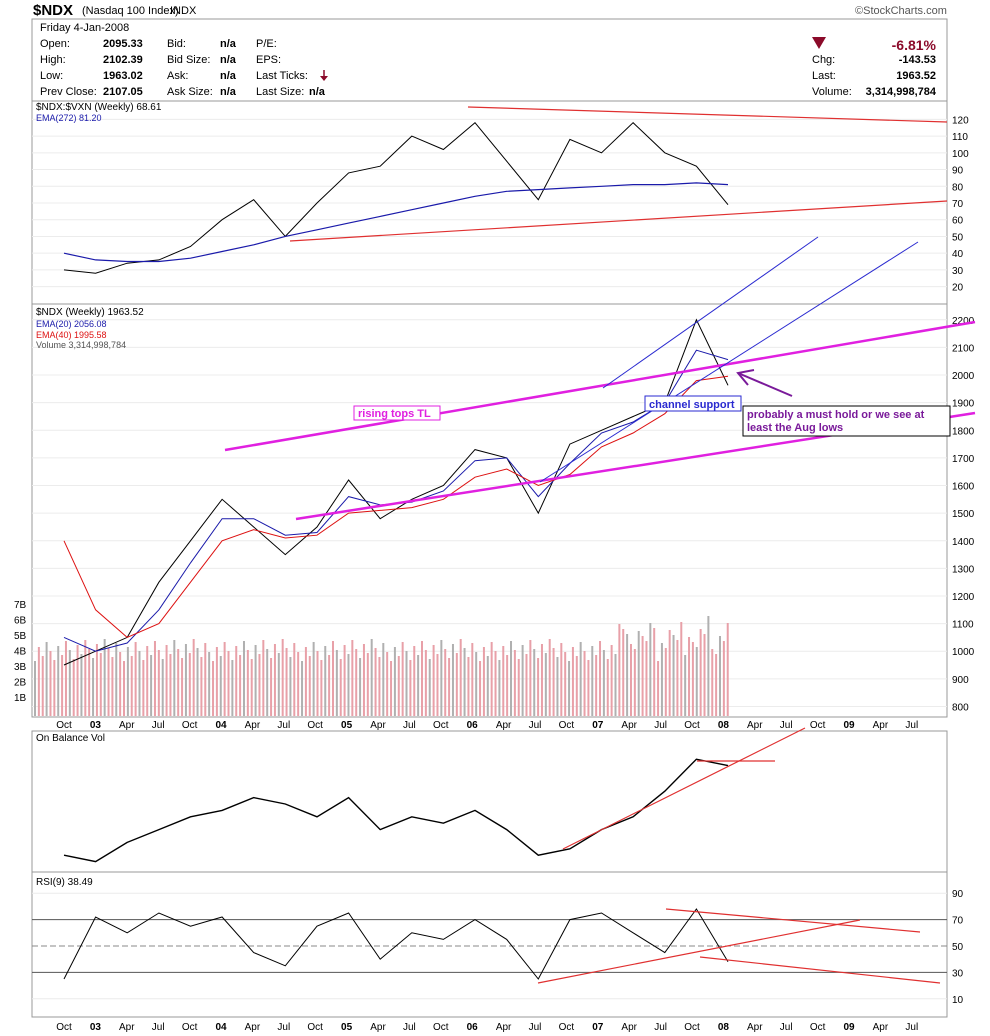  Describe the element at coordinates (90, 312) in the screenshot. I see `price-legend: $NDX (Weekly) 1963.52` at that location.